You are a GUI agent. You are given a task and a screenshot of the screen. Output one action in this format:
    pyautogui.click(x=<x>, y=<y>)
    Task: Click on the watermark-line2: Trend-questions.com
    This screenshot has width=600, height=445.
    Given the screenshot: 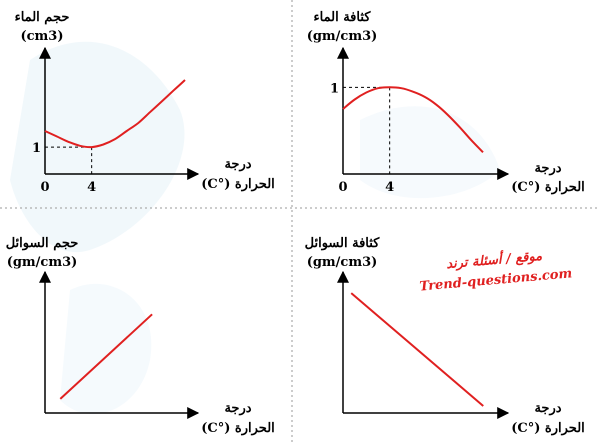 What is the action you would take?
    pyautogui.click(x=496, y=280)
    